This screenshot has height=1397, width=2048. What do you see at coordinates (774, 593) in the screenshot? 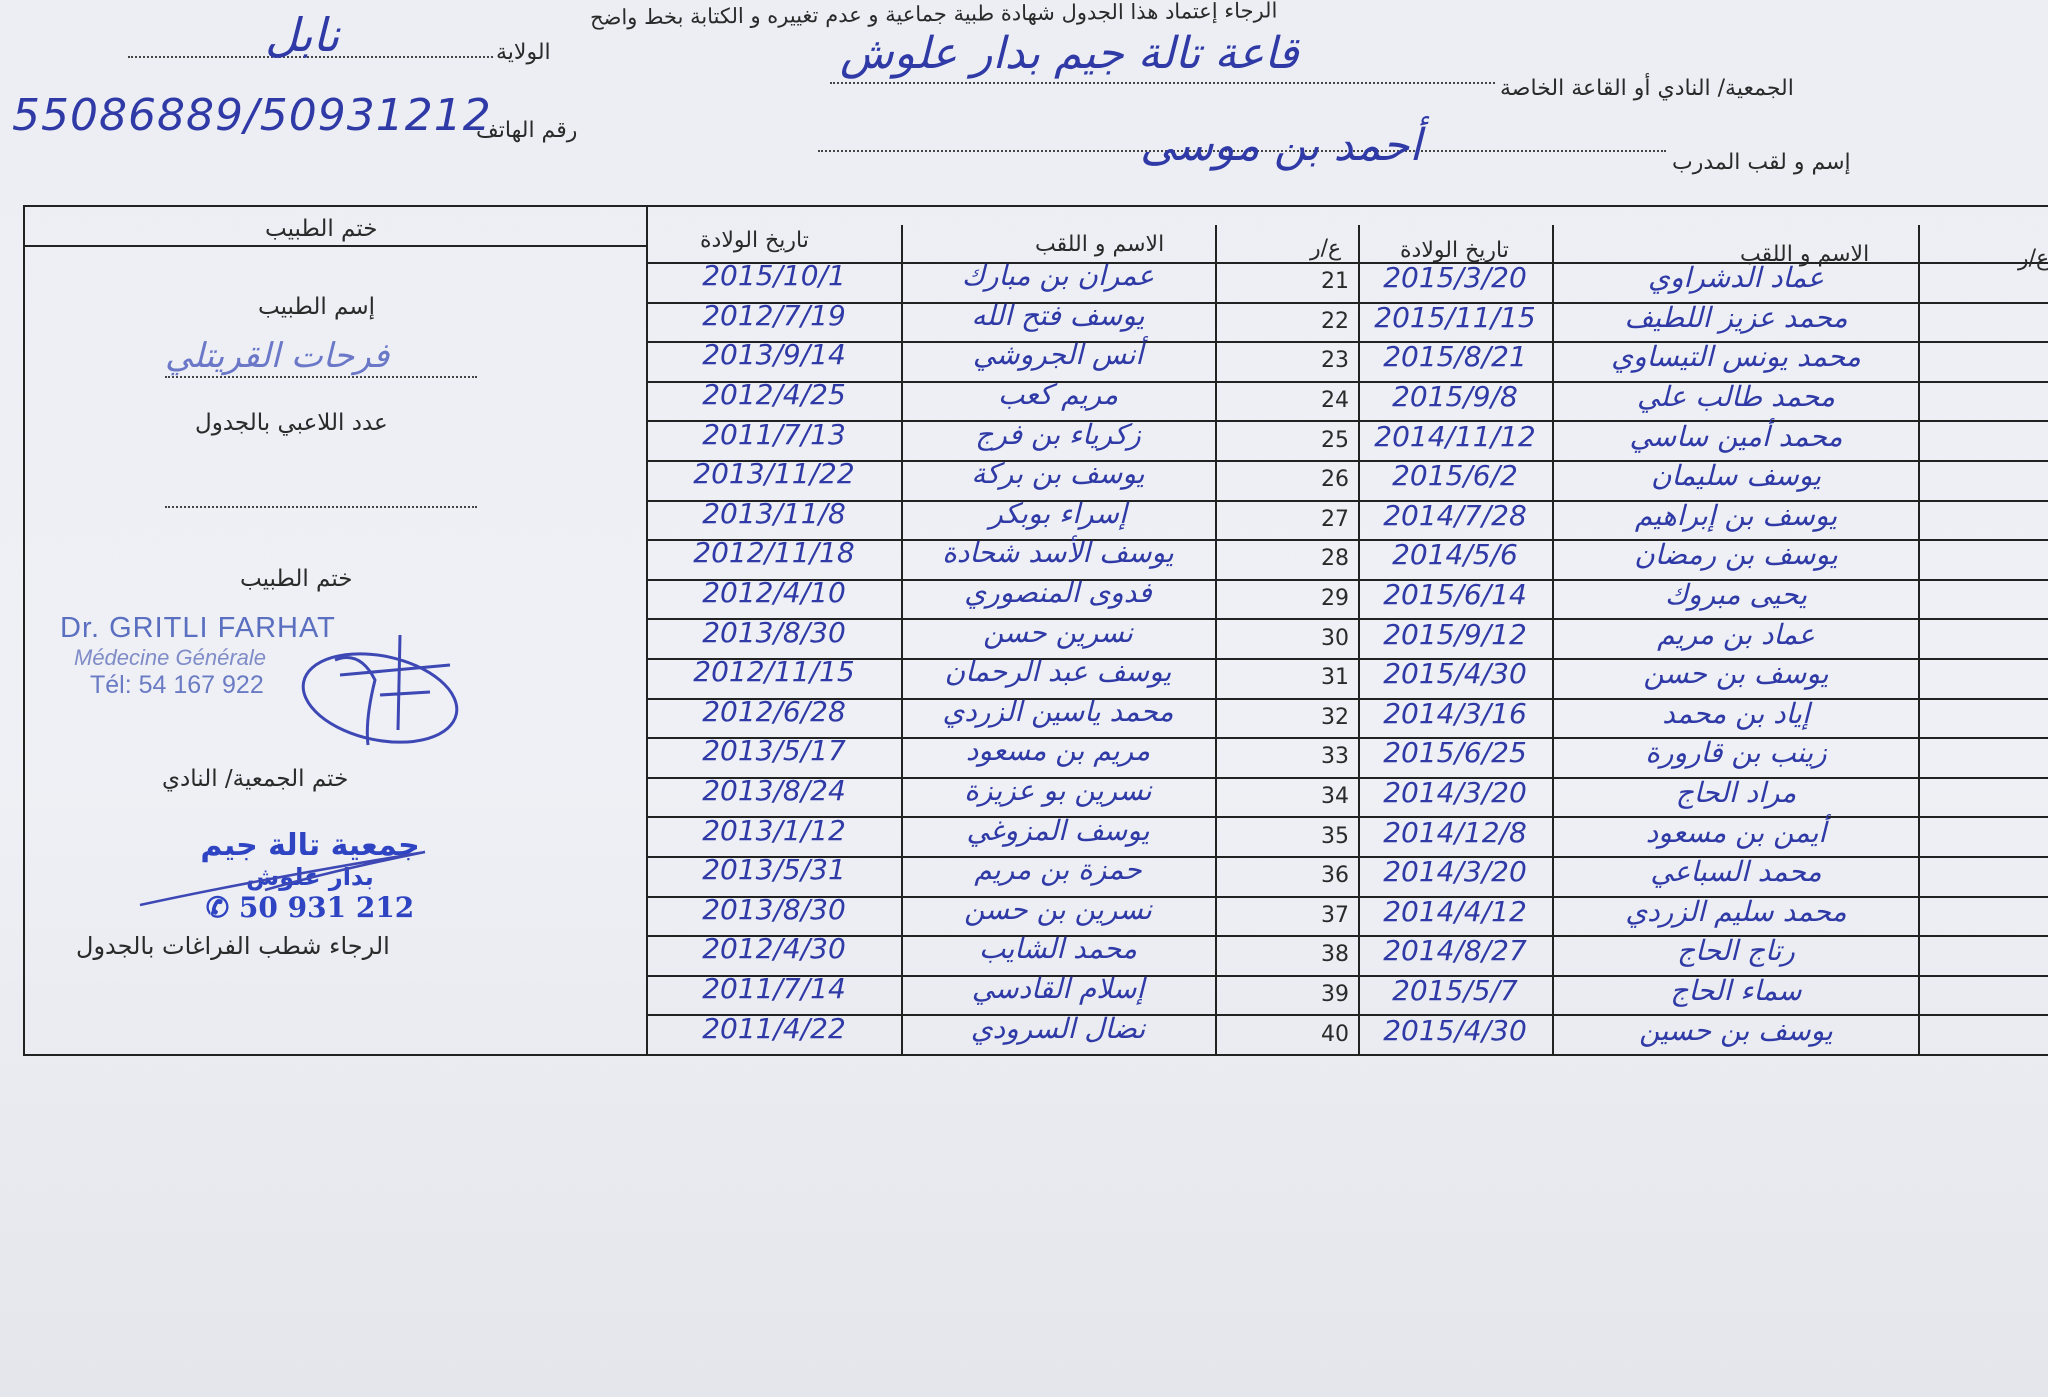
I see `birth-date-cell: 2012/4/10` at bounding box center [774, 593].